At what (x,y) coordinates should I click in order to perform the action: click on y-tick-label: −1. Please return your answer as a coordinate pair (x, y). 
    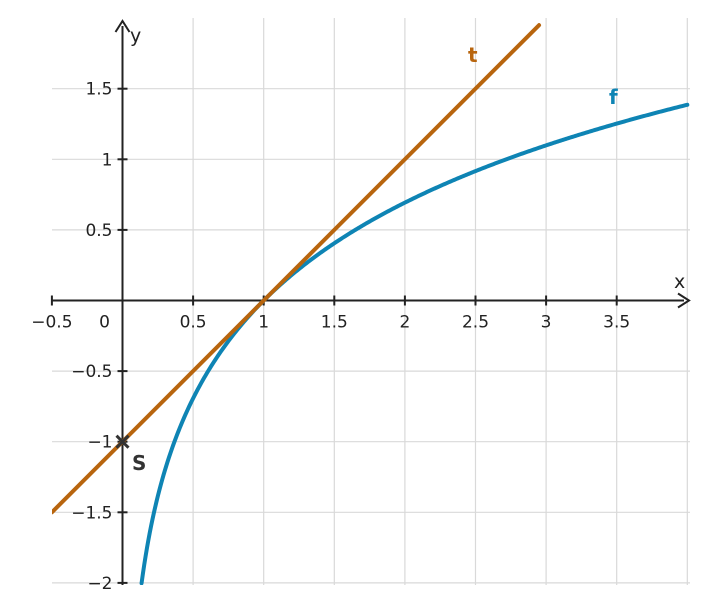
    Looking at the image, I should click on (99, 443).